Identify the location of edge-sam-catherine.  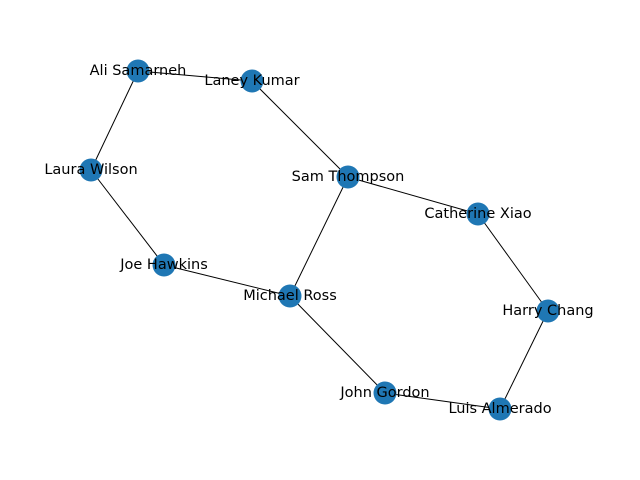
(413, 195).